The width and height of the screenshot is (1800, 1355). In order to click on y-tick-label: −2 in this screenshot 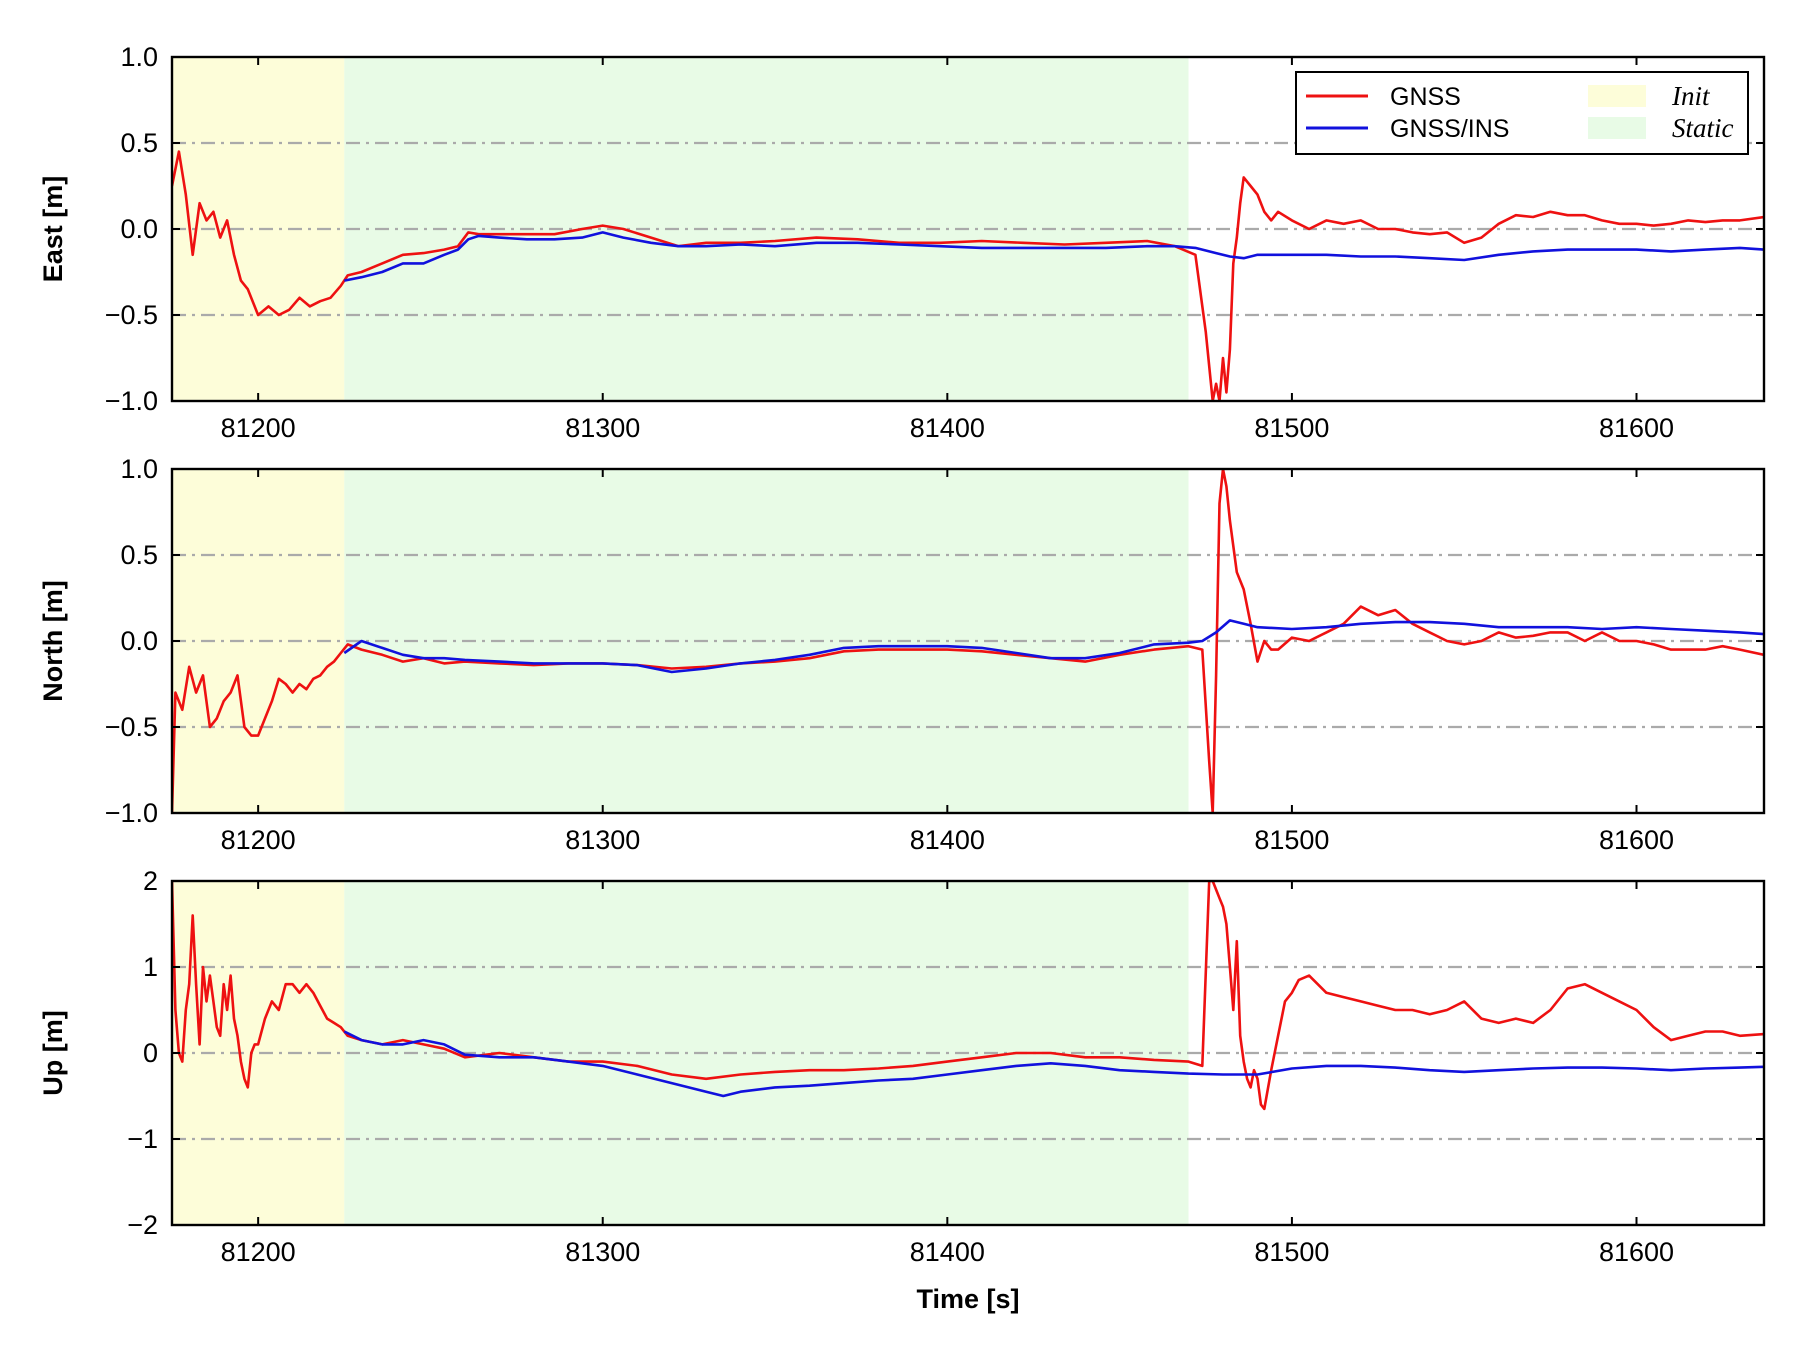, I will do `click(142, 1225)`.